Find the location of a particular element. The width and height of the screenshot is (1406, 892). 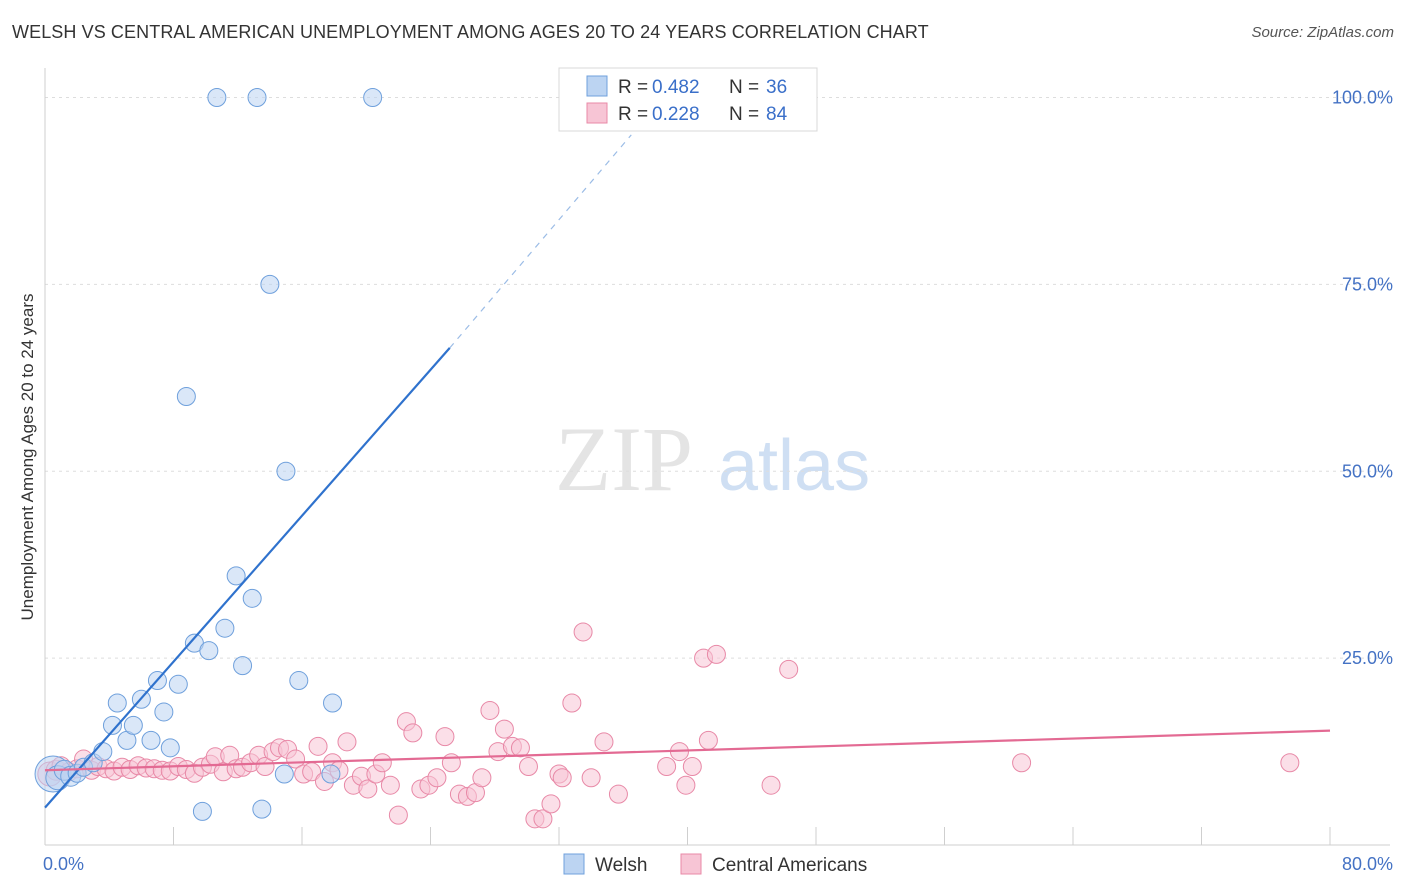

bottom-legend-swatch-welsh is located at coordinates (574, 864).